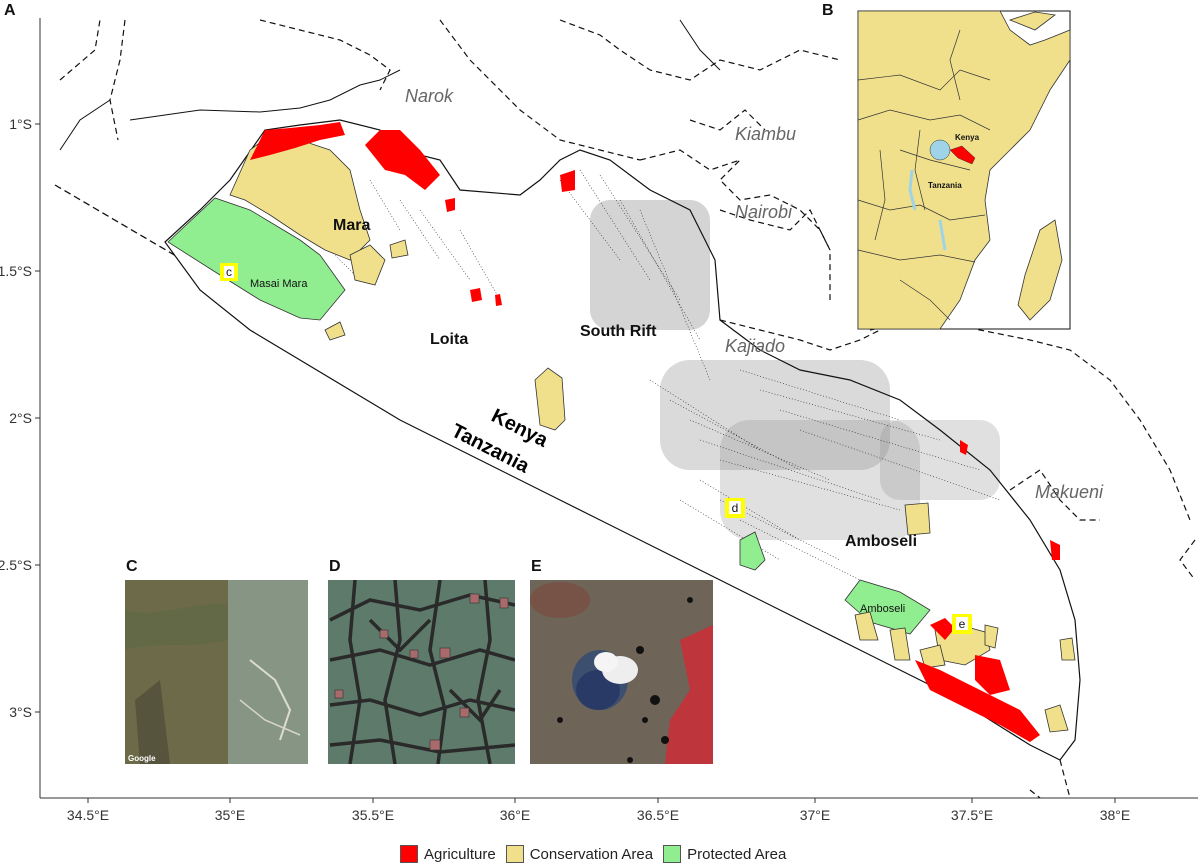 The width and height of the screenshot is (1200, 867). What do you see at coordinates (279, 284) in the screenshot?
I see `pa-label-masai-mara: Masai Mara` at bounding box center [279, 284].